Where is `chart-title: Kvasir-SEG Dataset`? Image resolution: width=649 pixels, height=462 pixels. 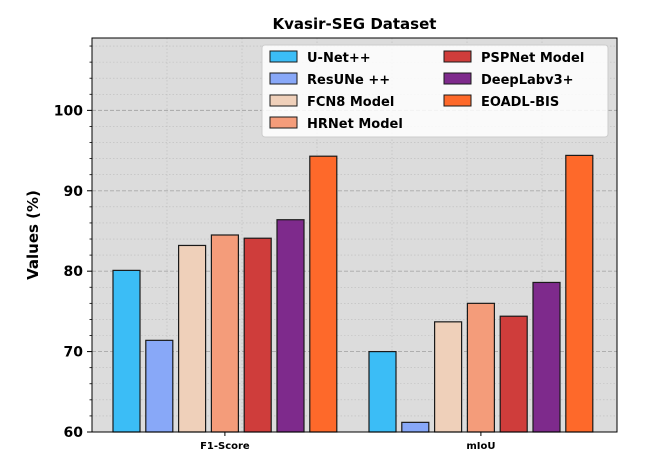
chart-title: Kvasir-SEG Dataset is located at coordinates (355, 24).